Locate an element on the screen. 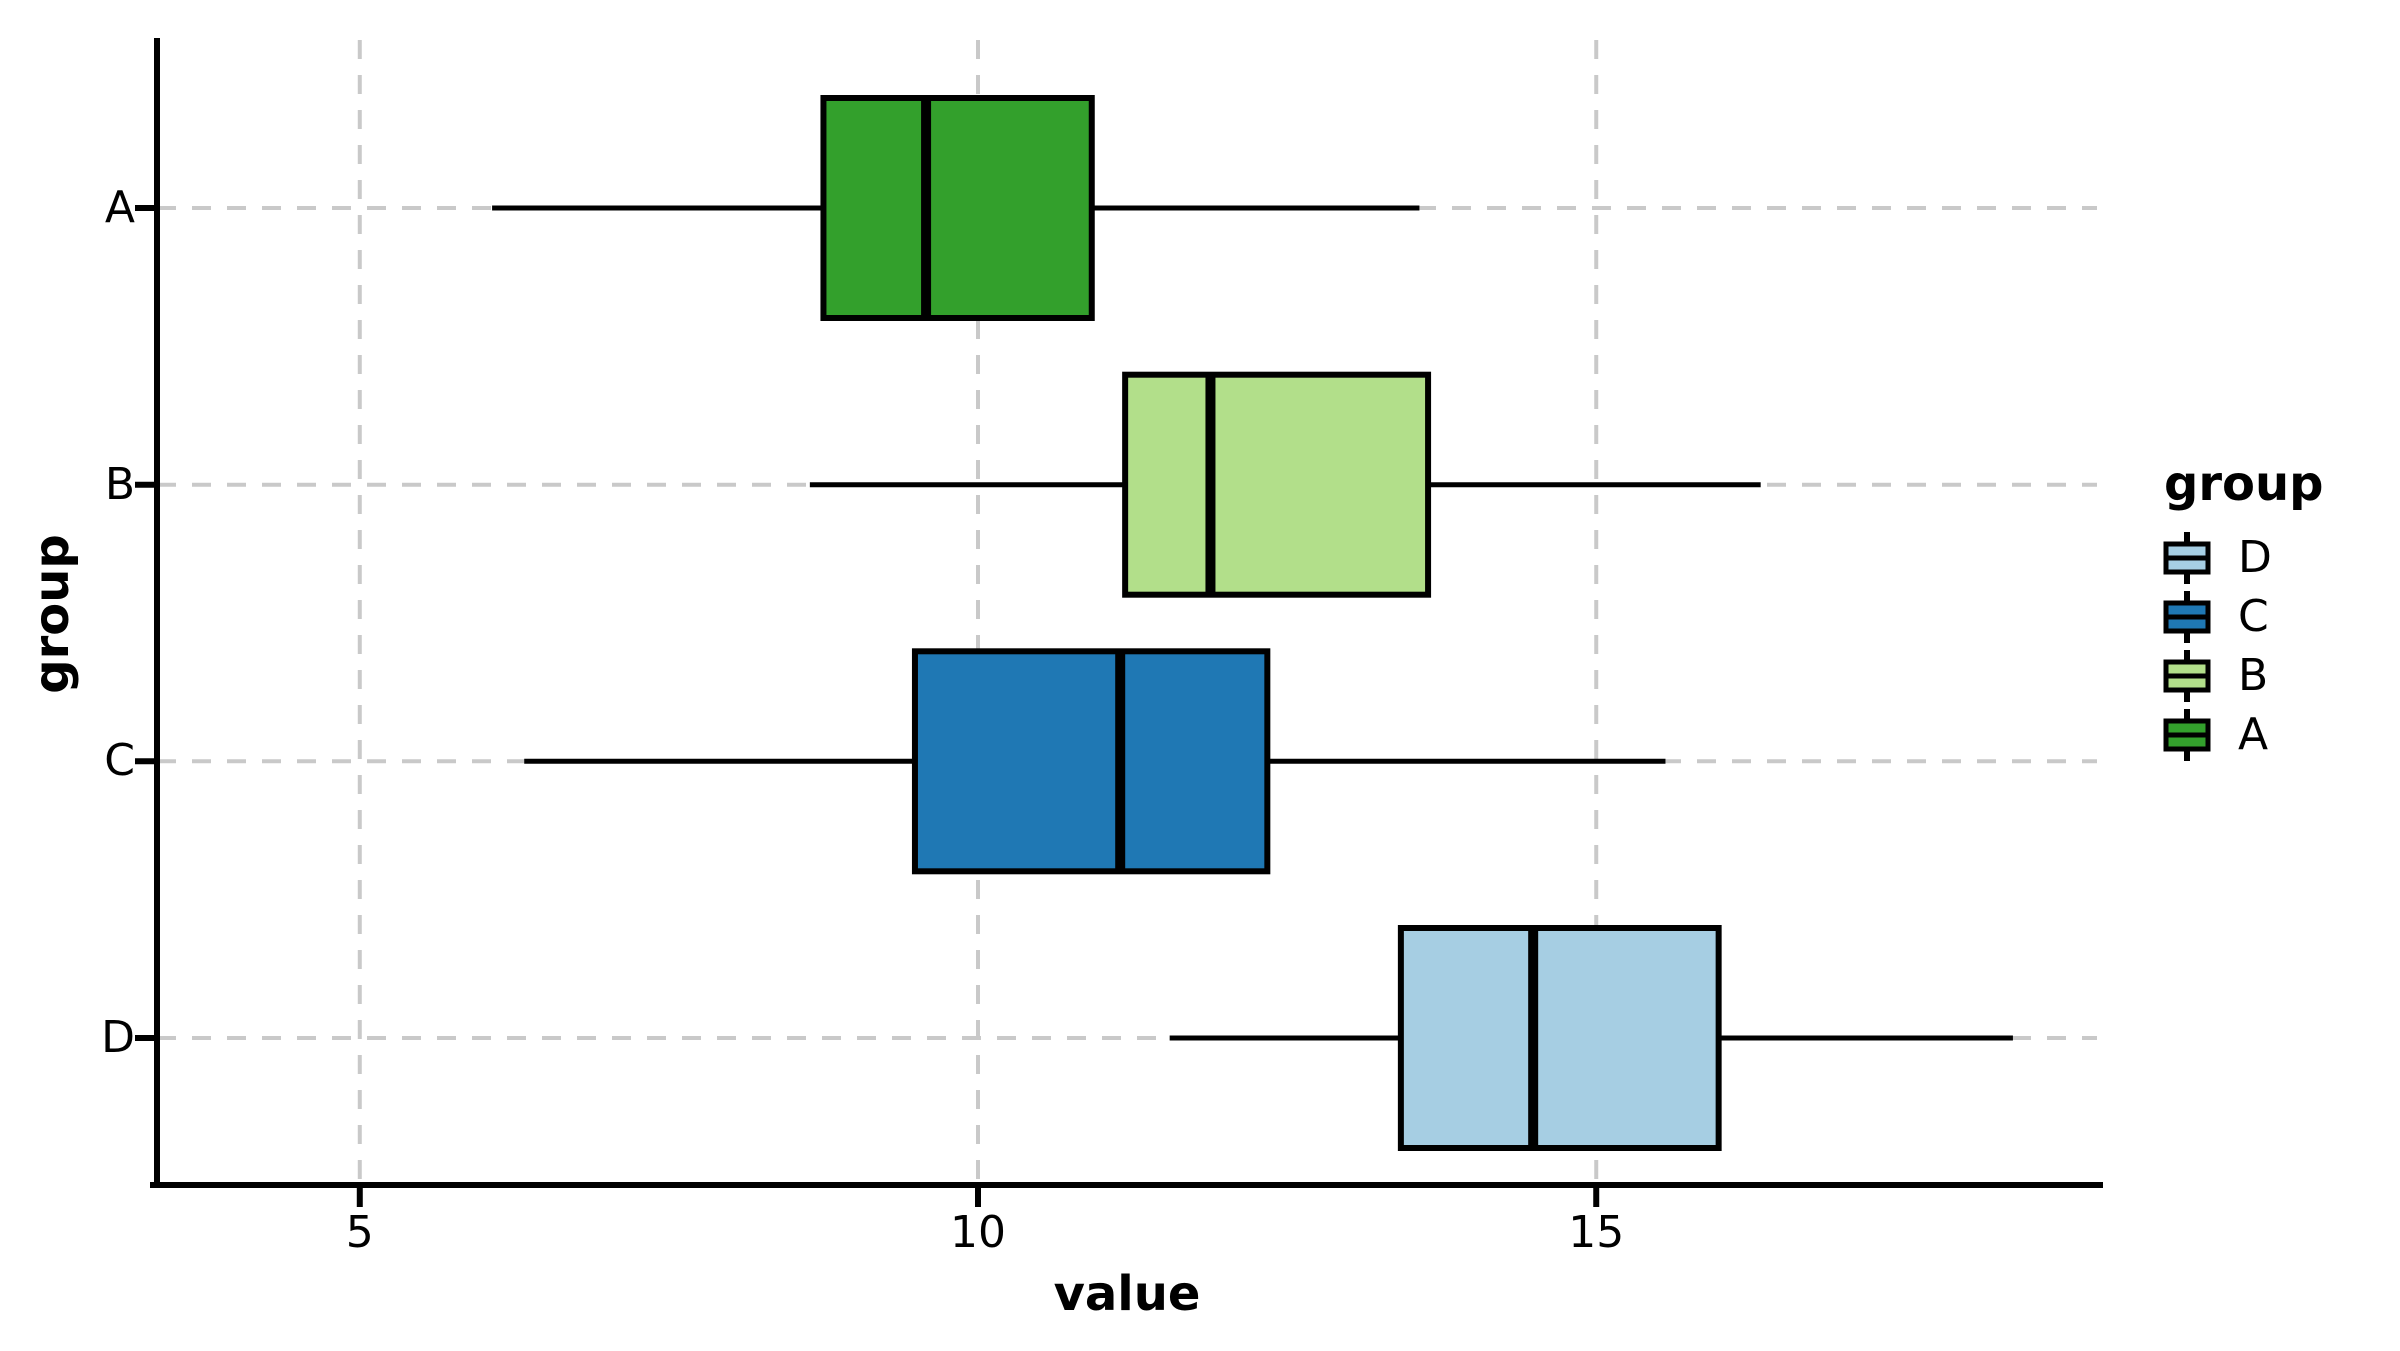  legend-title: group is located at coordinates (2244, 484).